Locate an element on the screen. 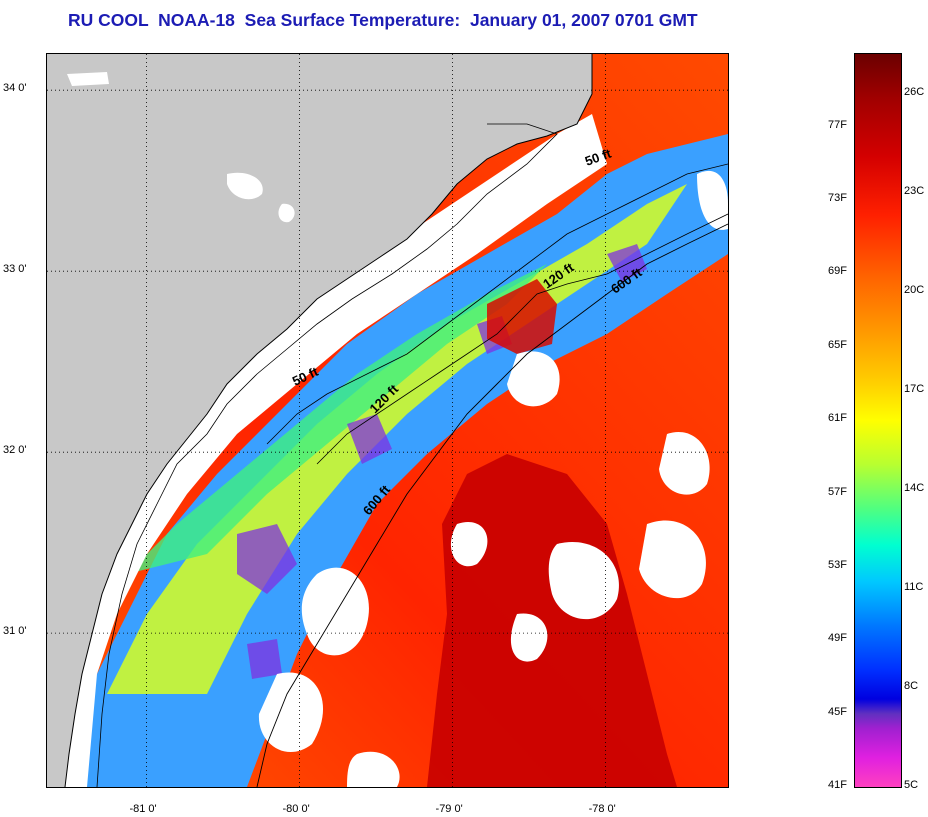  warm-eddy is located at coordinates (522, 316).